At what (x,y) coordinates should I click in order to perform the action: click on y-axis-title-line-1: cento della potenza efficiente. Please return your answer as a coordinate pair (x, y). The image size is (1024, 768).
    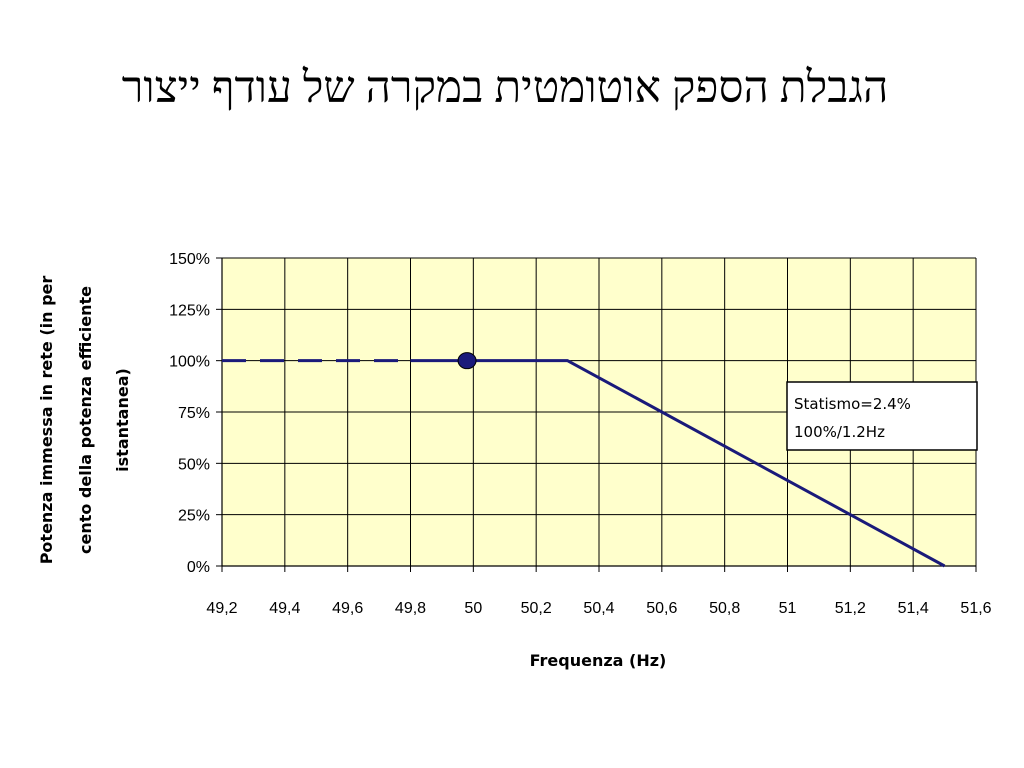
    Looking at the image, I should click on (85, 420).